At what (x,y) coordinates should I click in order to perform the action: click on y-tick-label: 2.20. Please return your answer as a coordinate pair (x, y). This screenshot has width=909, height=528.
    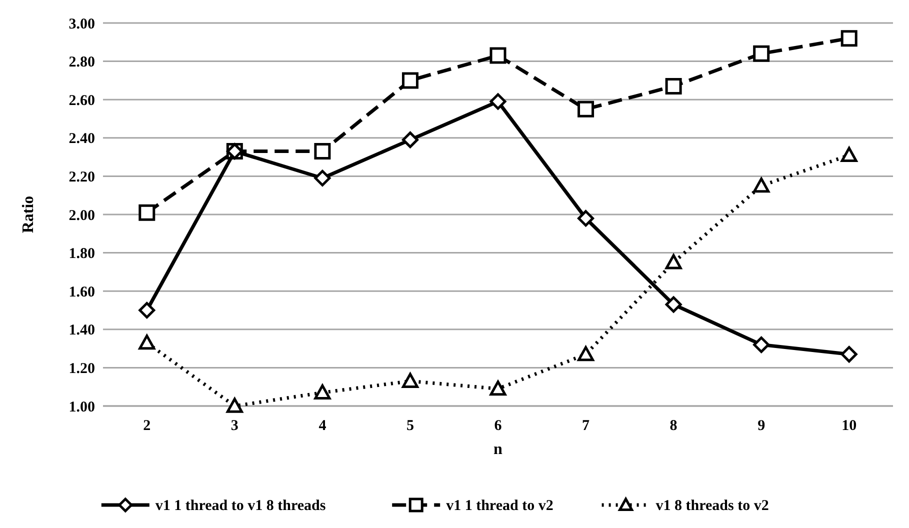
    Looking at the image, I should click on (81, 177).